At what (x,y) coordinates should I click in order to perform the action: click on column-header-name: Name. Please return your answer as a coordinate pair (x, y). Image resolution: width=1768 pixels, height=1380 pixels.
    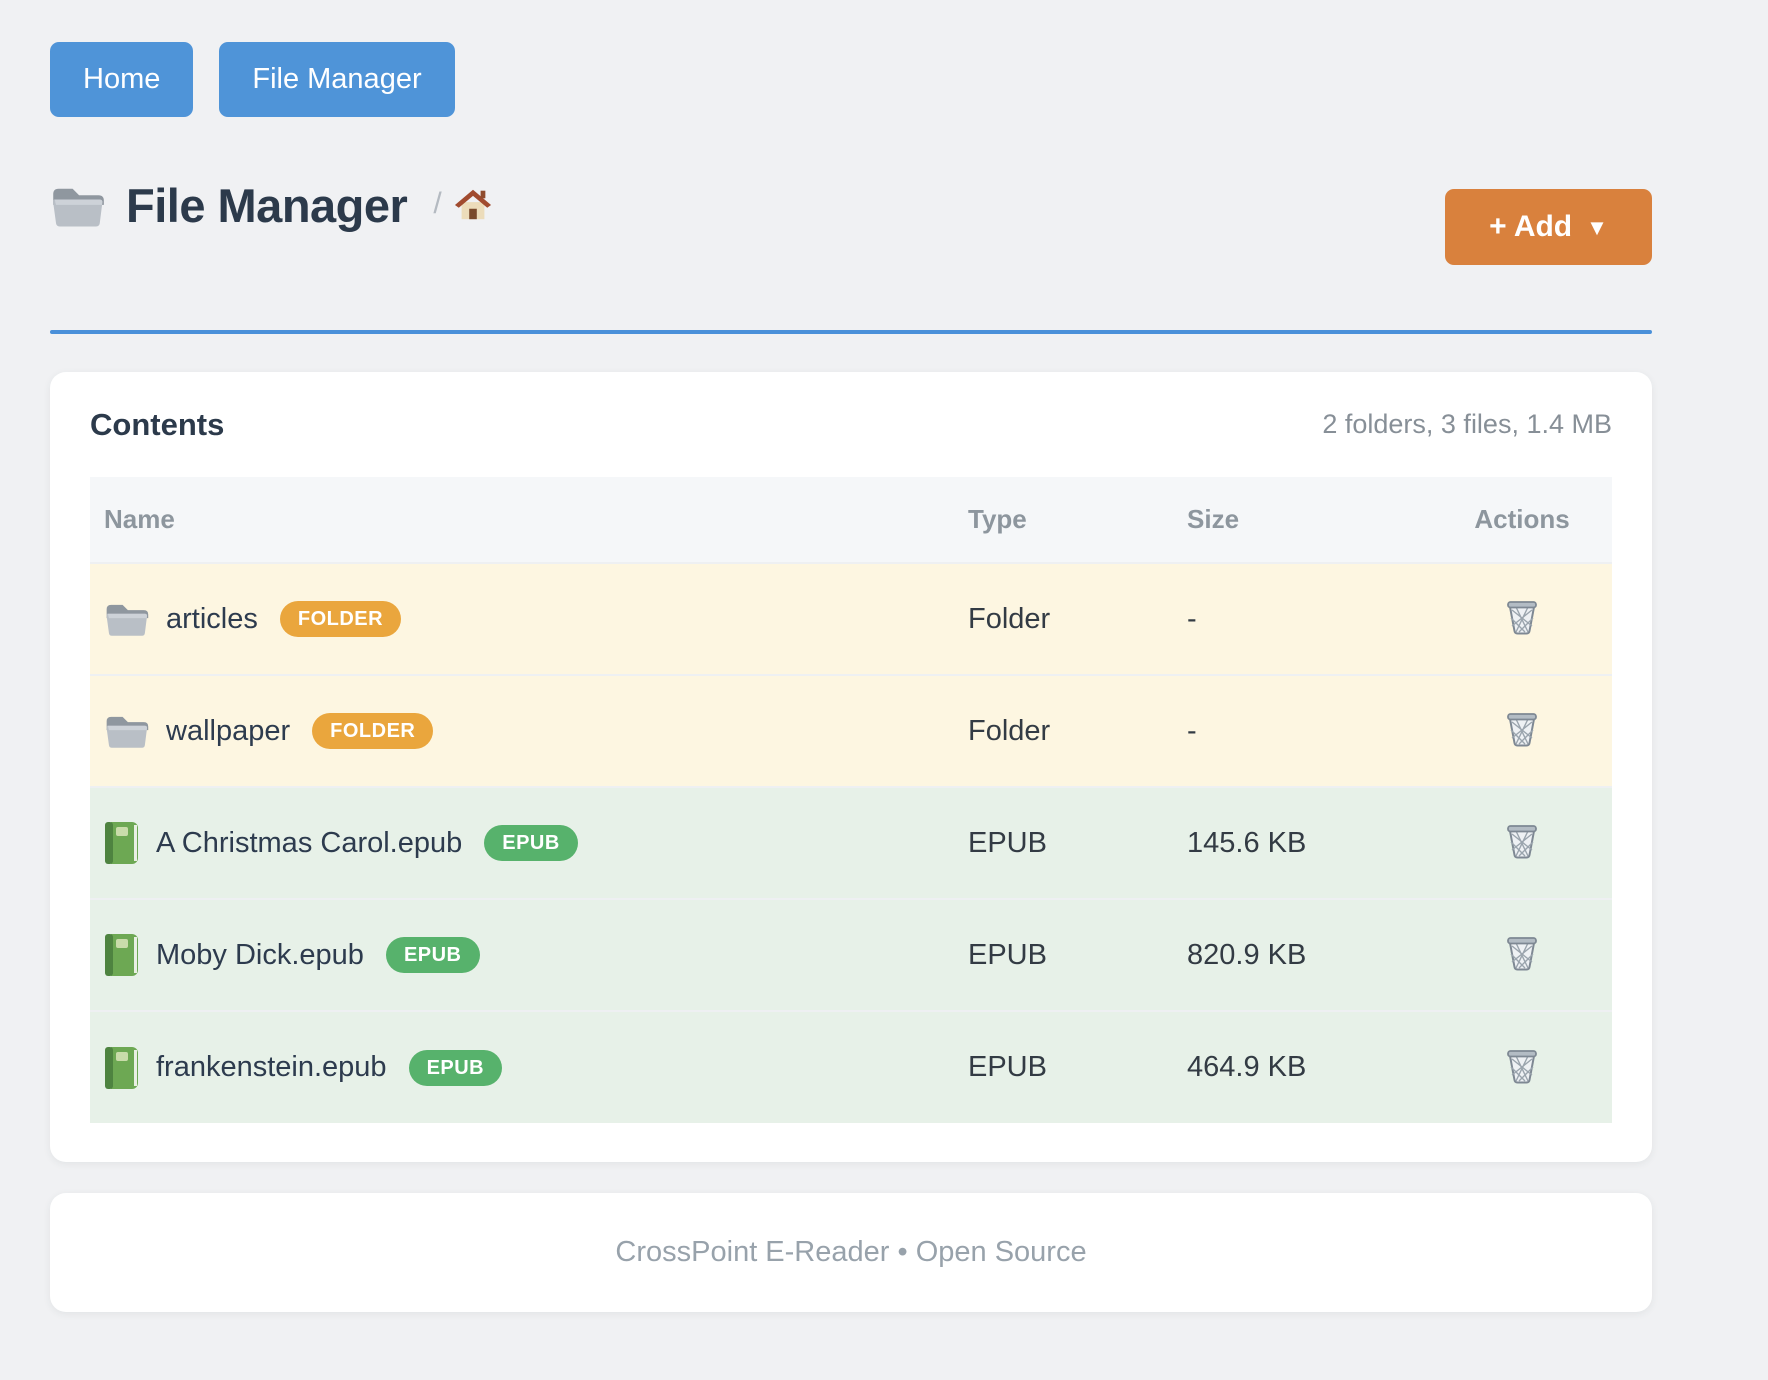
    Looking at the image, I should click on (529, 520).